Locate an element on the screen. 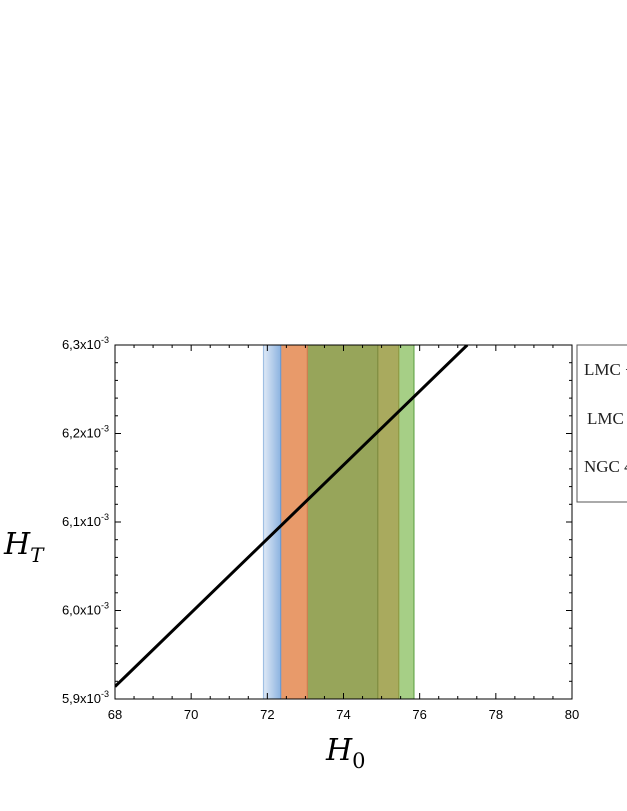 This screenshot has height=811, width=627. legend-entry-2: LMC is located at coordinates (605, 418).